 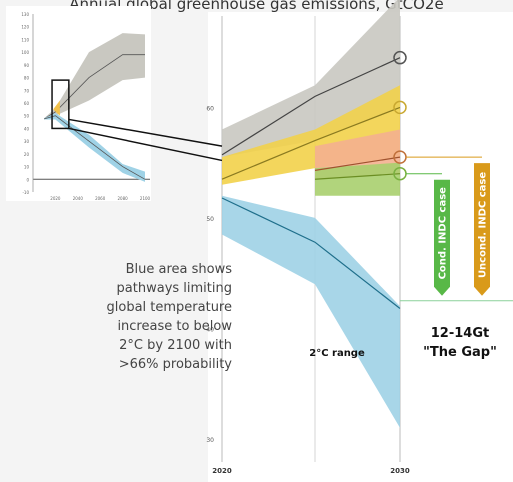 What do you see at coordinates (210, 1) in the screenshot?
I see `y-tick-label: 70` at bounding box center [210, 1].